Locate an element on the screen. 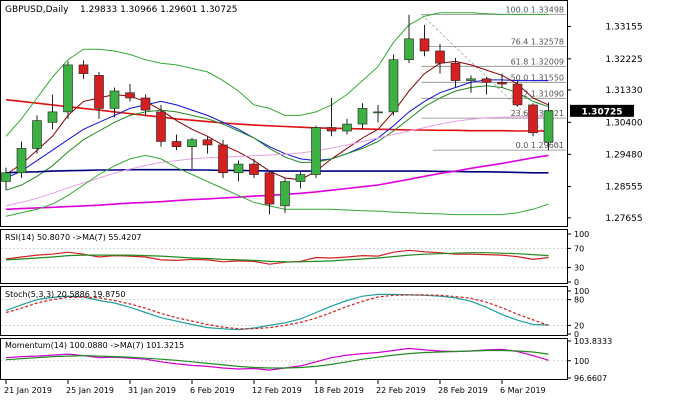 The image size is (700, 400). time-axis-label: 22 Feb 2019 is located at coordinates (401, 390).